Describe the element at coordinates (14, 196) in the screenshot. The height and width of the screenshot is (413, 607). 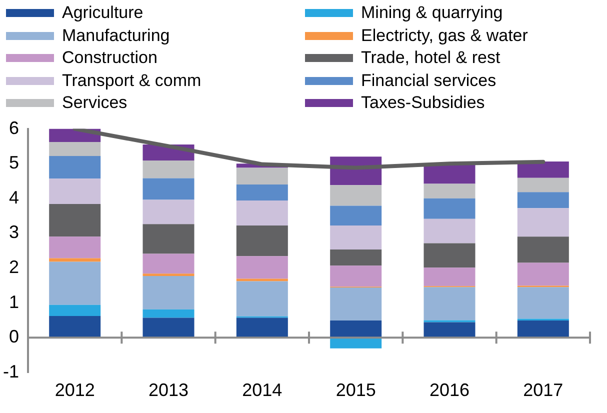
I see `y-tick-label: 4` at that location.